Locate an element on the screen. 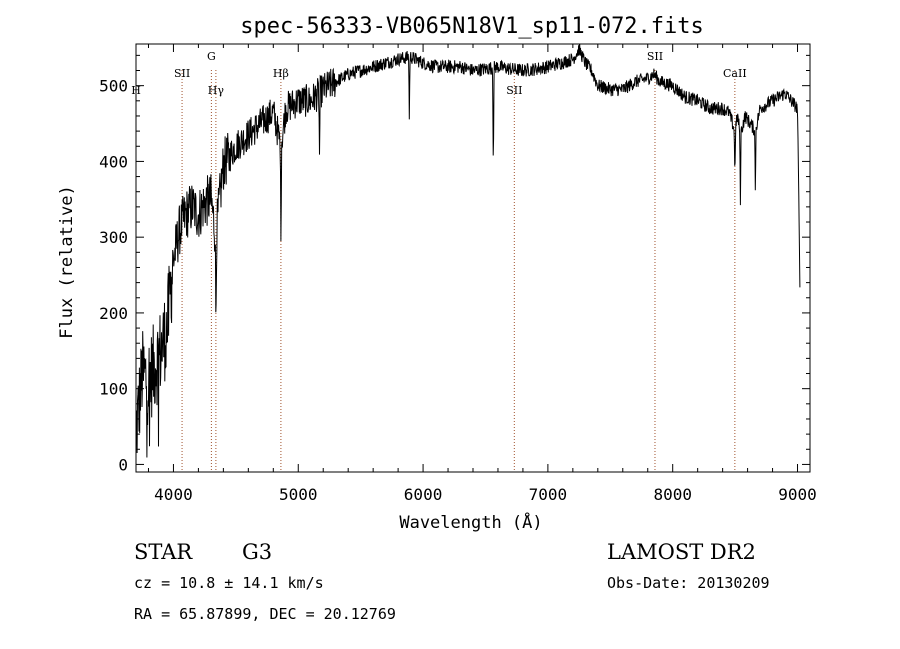  redshift-cz: cz = 10.8 ± 14.1 km/s is located at coordinates (229, 583).